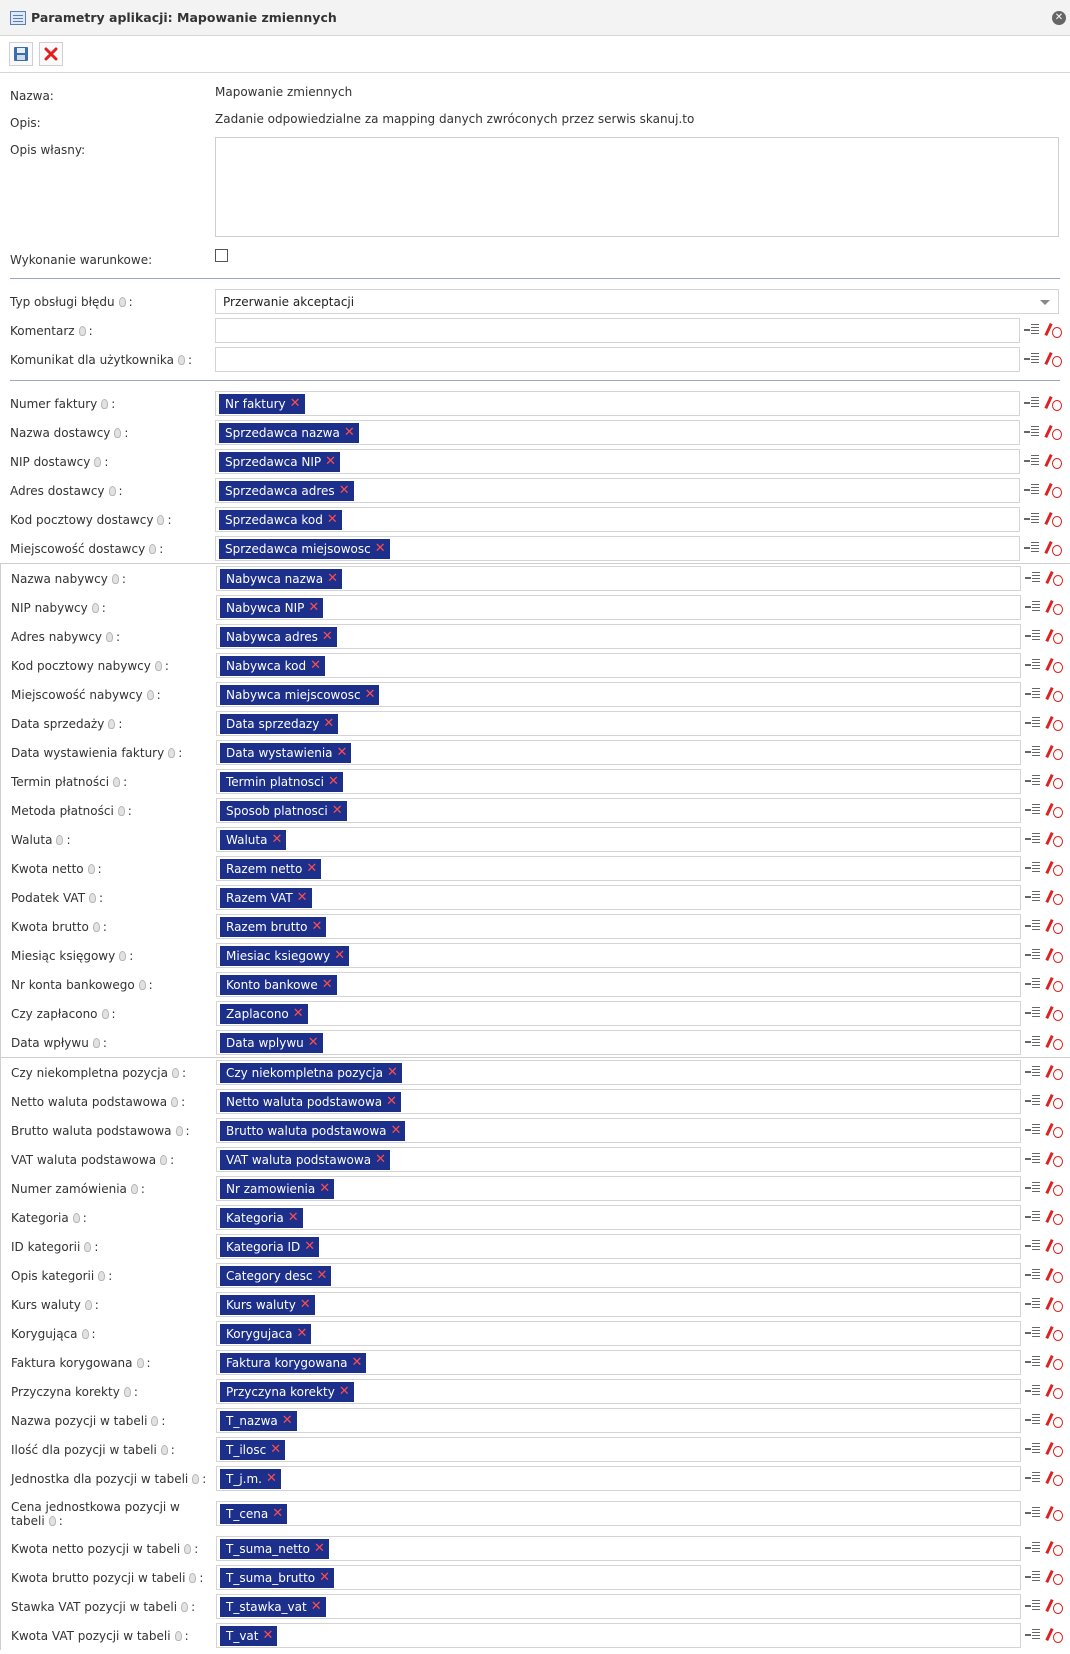  I want to click on mapping-input: T_vat ✕, so click(618, 1635).